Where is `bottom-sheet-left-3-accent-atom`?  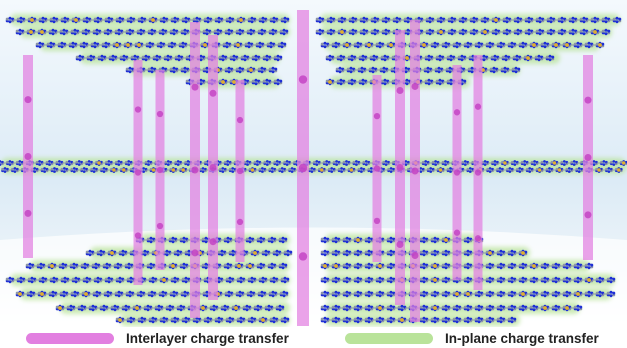 bottom-sheet-left-3-accent-atom is located at coordinates (164, 280).